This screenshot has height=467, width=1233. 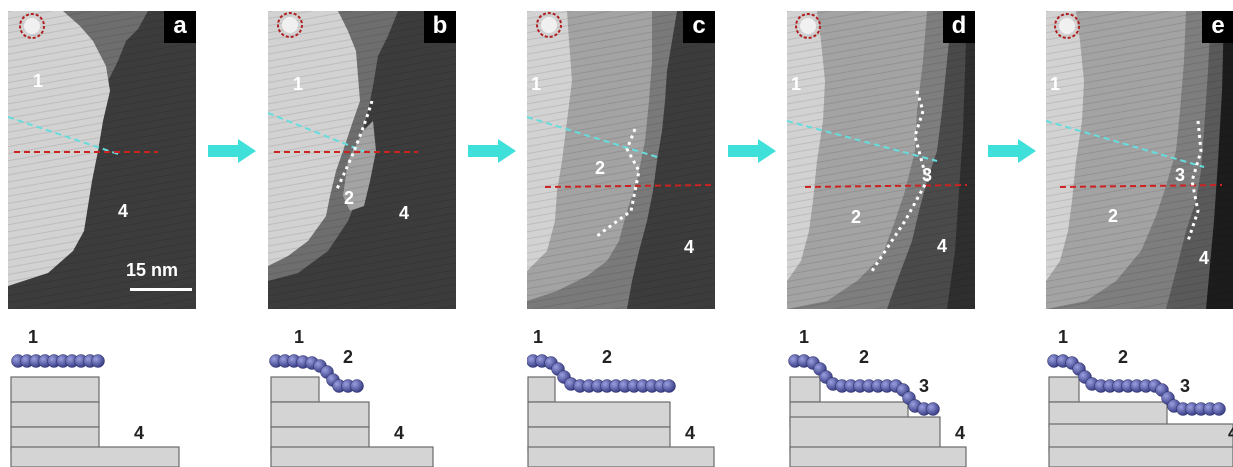 I want to click on step-schematic-c: 1 2 4, so click(x=621, y=396).